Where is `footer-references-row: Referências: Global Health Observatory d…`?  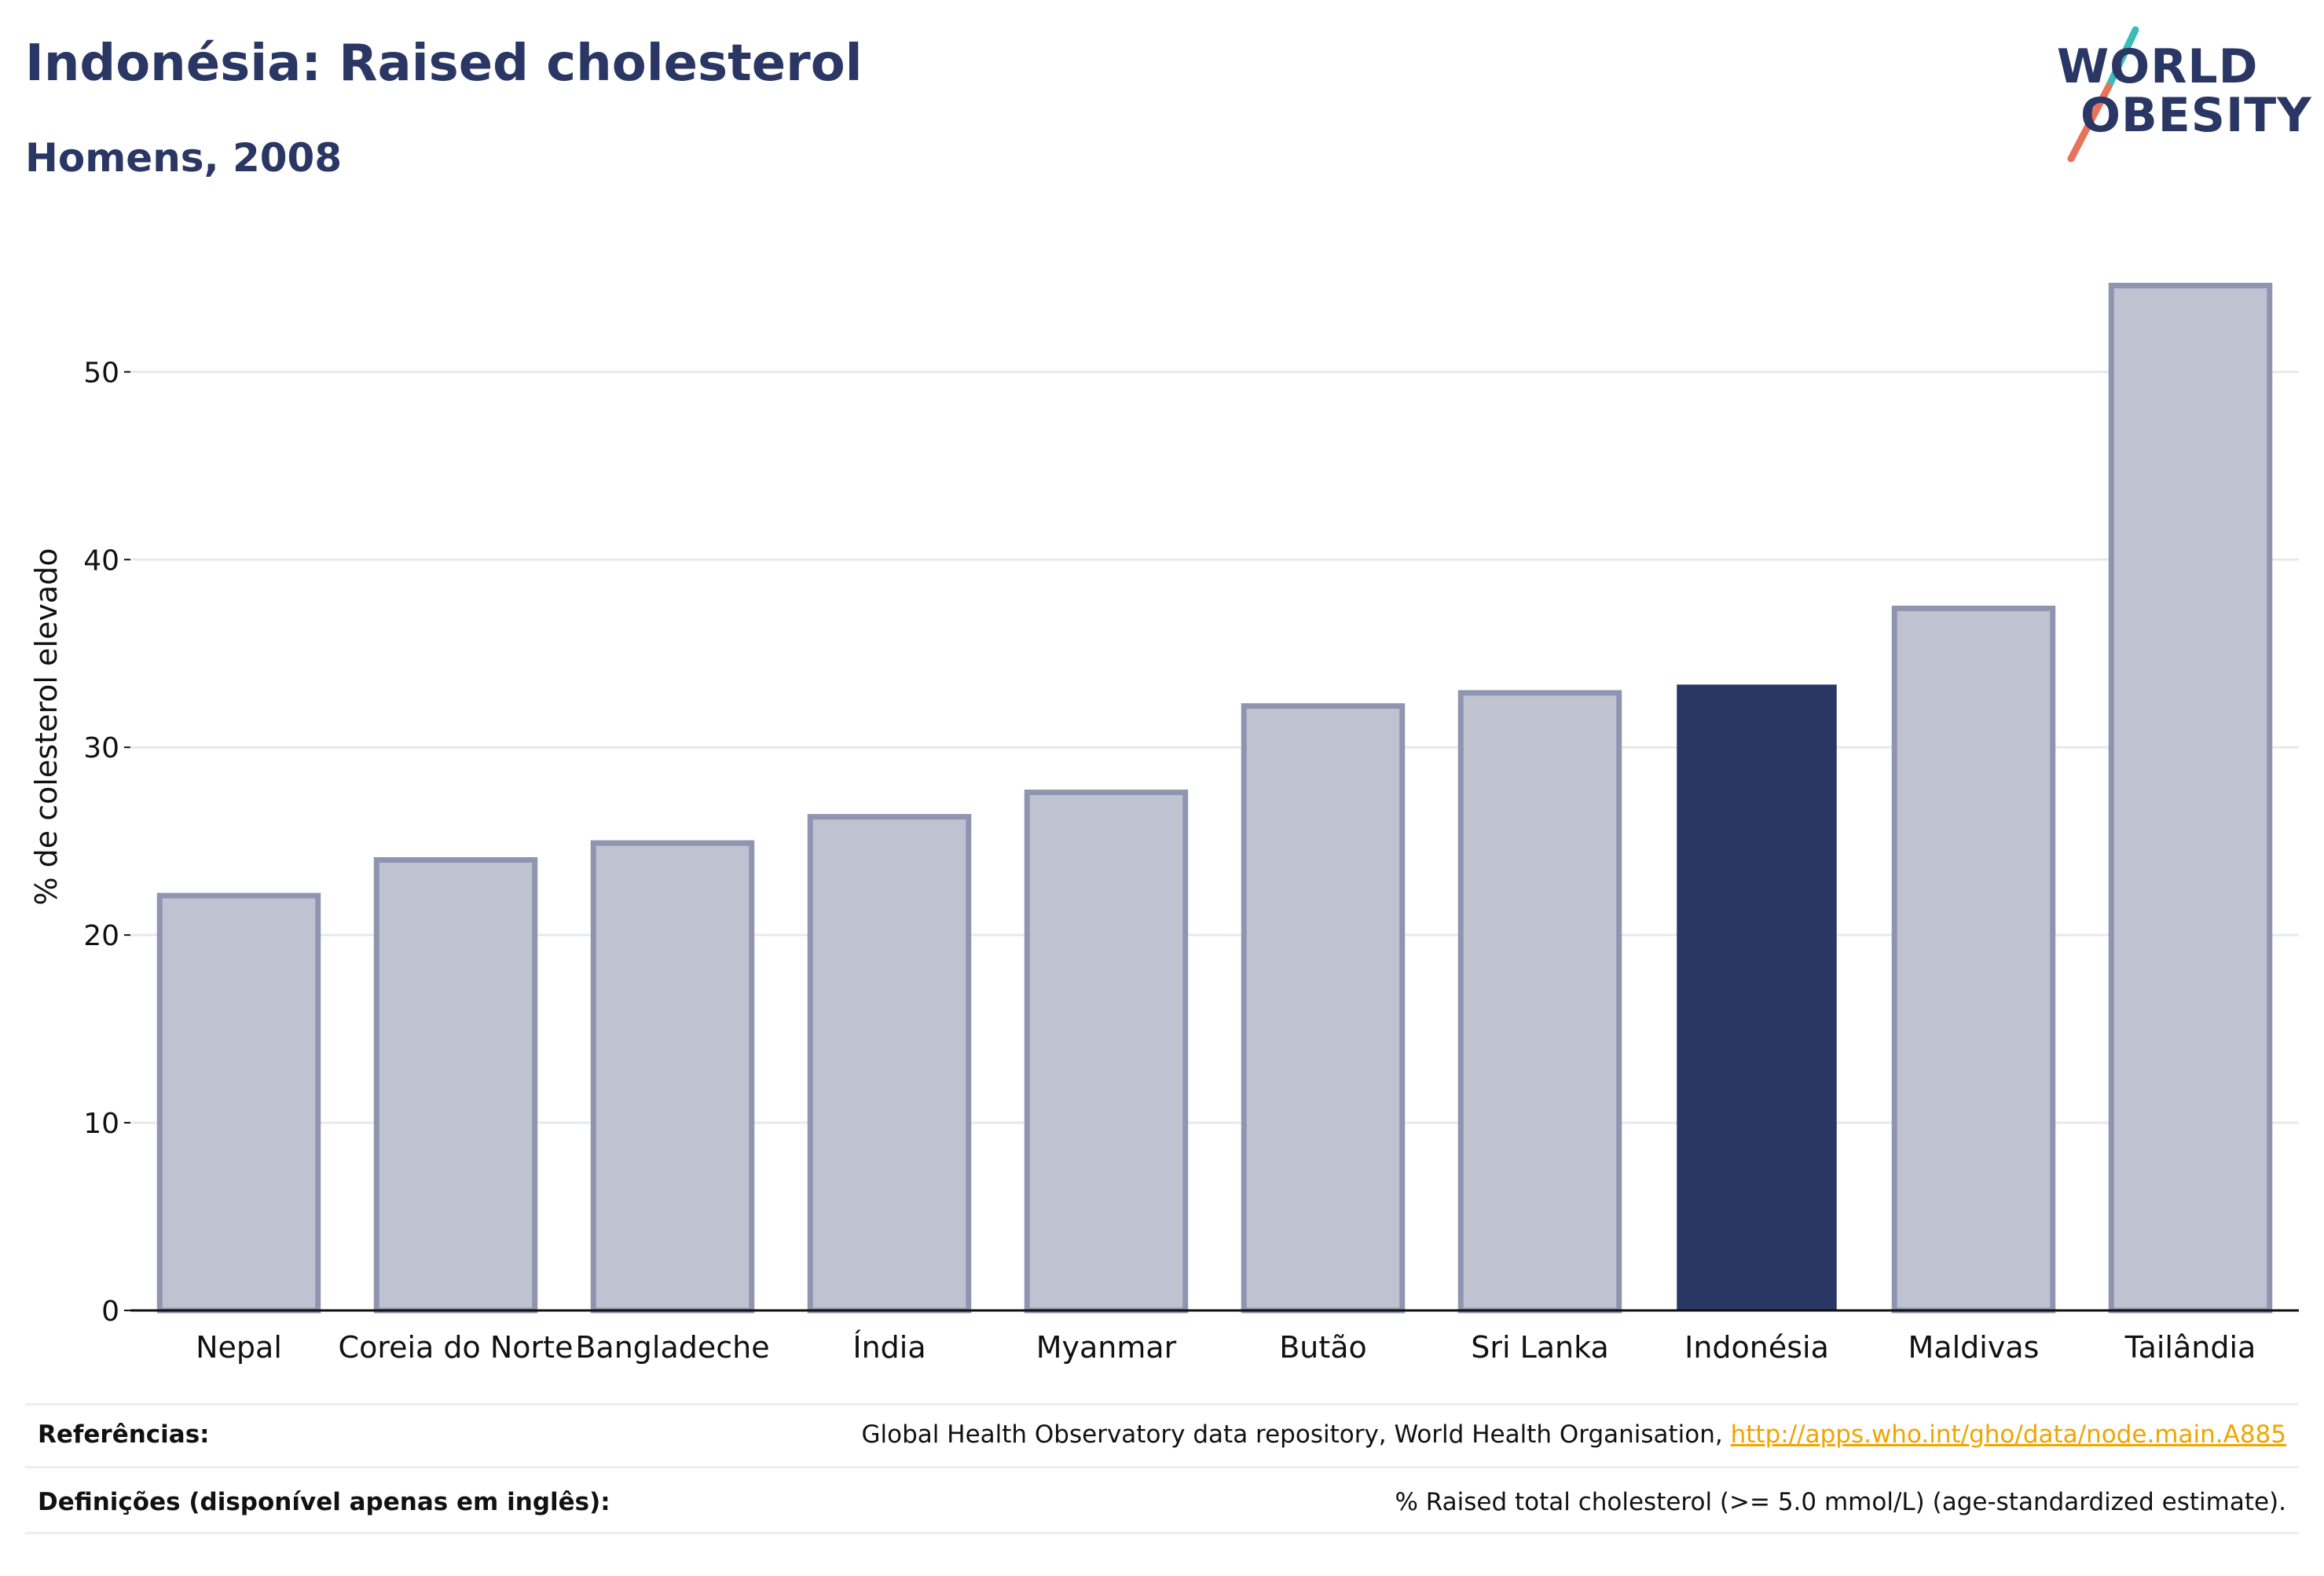
footer-references-row: Referências: Global Health Observatory d… is located at coordinates (1162, 1444).